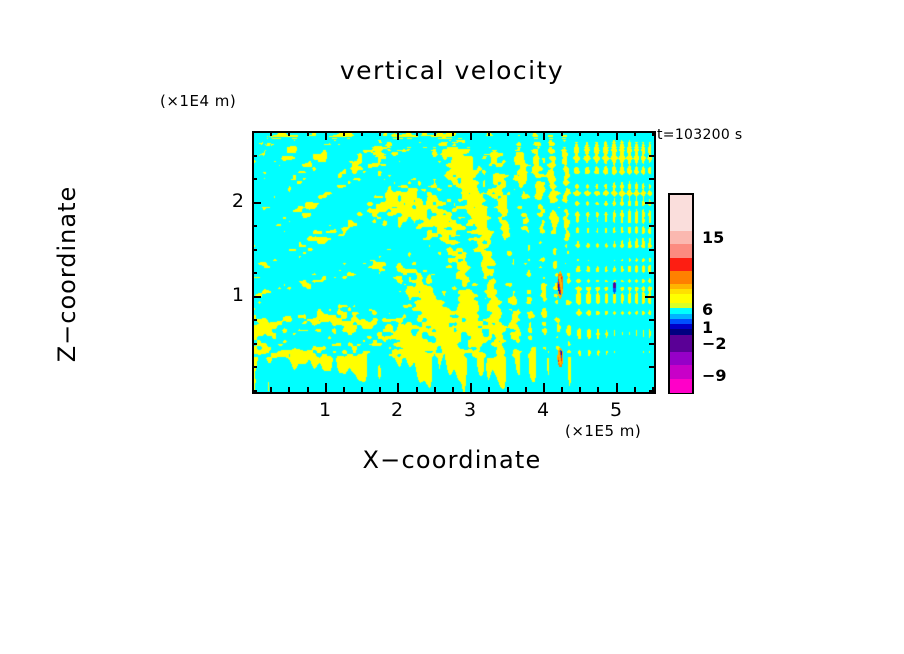 This screenshot has height=654, width=904. I want to click on x-axis-tick-label: 1, so click(325, 410).